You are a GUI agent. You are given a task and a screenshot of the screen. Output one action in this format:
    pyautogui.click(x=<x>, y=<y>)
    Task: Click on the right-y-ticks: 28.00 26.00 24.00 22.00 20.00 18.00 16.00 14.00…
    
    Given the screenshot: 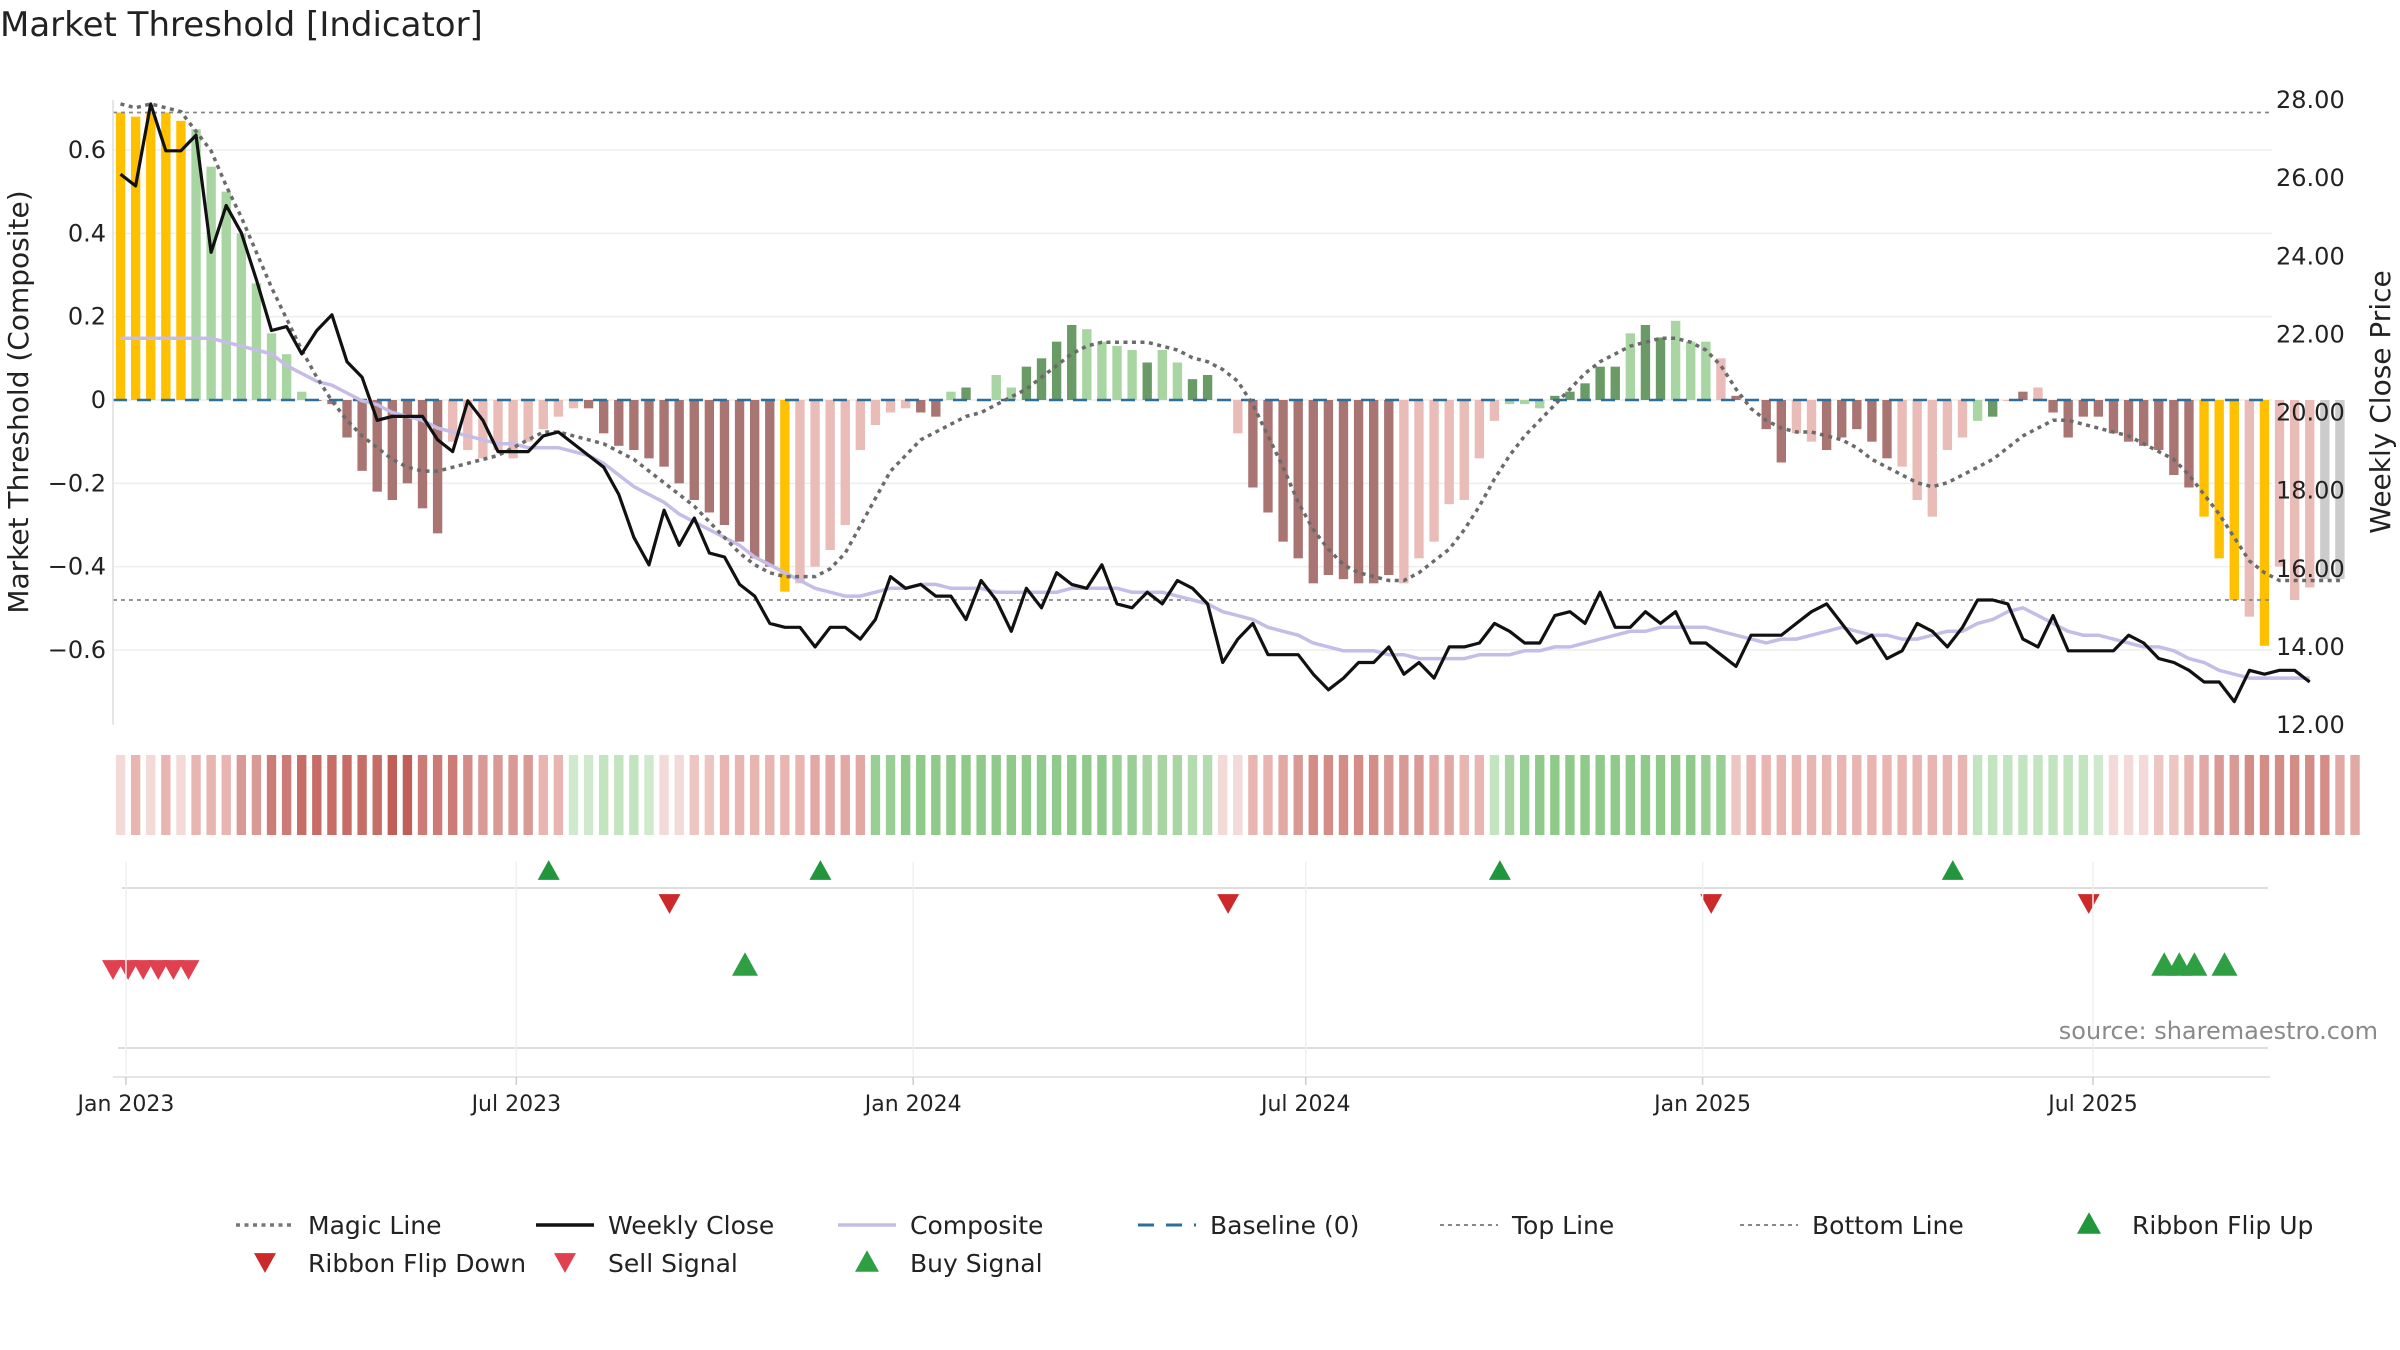 What is the action you would take?
    pyautogui.click(x=2310, y=412)
    